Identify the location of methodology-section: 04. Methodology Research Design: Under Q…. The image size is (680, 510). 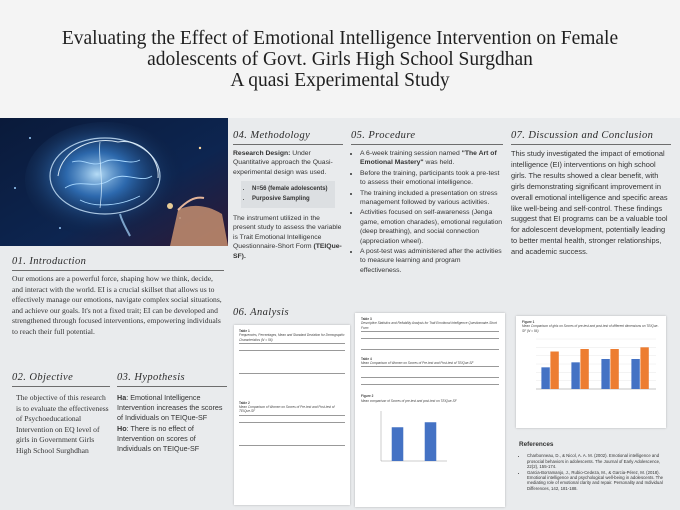
(288, 215).